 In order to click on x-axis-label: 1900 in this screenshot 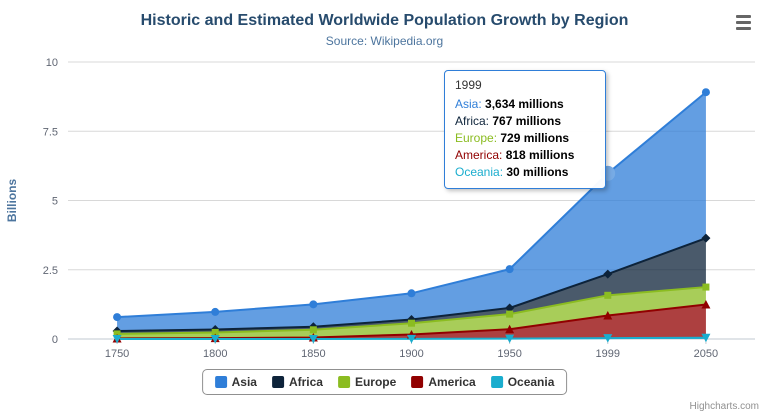, I will do `click(411, 354)`.